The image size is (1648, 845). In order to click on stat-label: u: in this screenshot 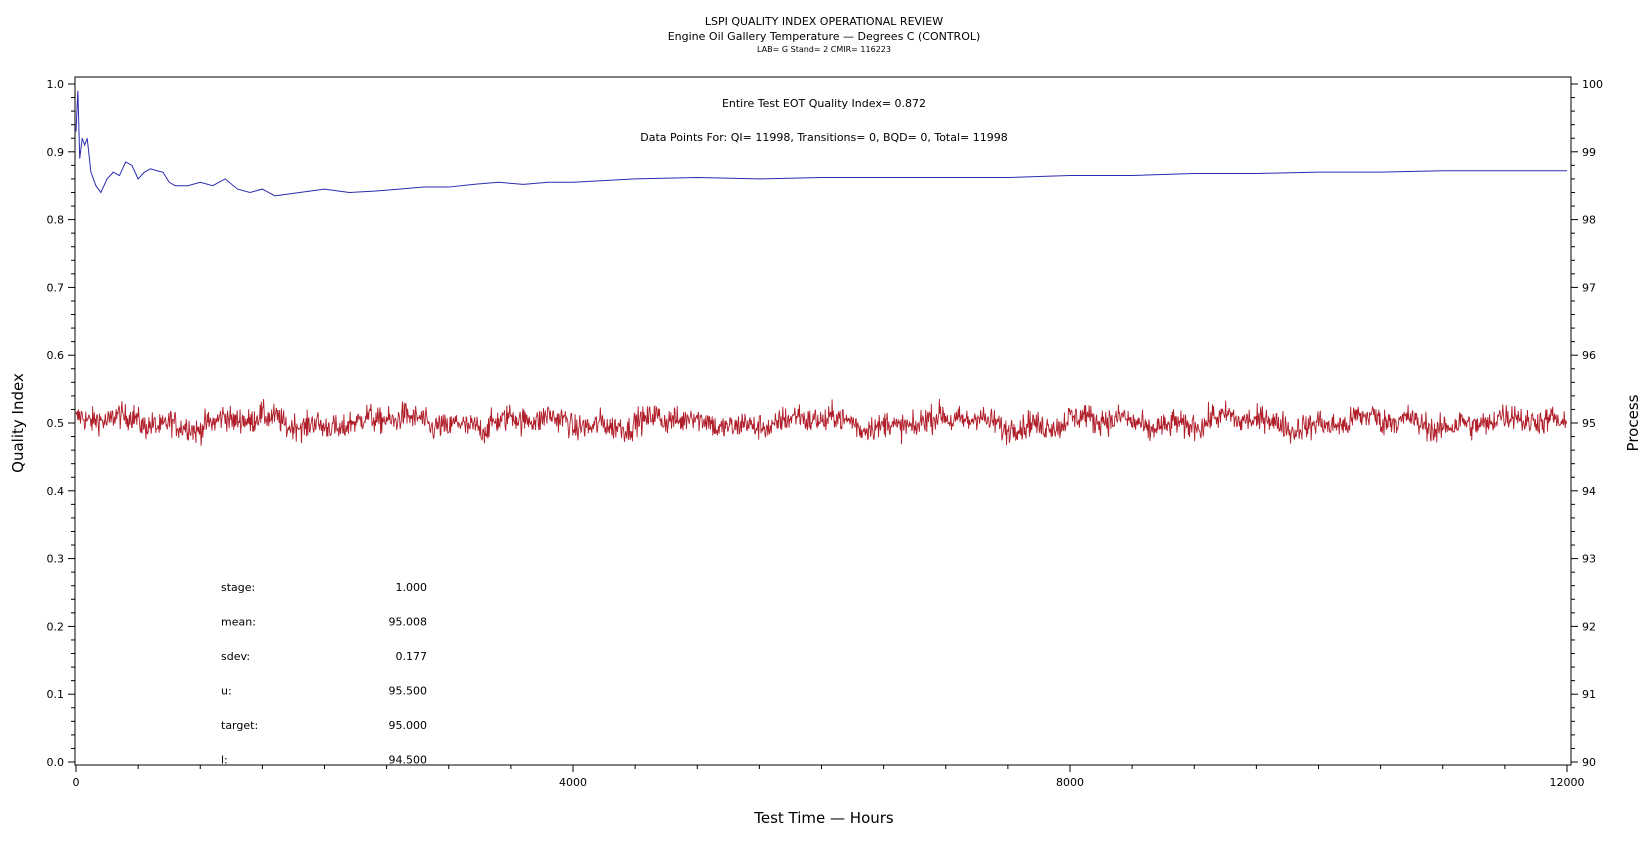, I will do `click(226, 691)`.